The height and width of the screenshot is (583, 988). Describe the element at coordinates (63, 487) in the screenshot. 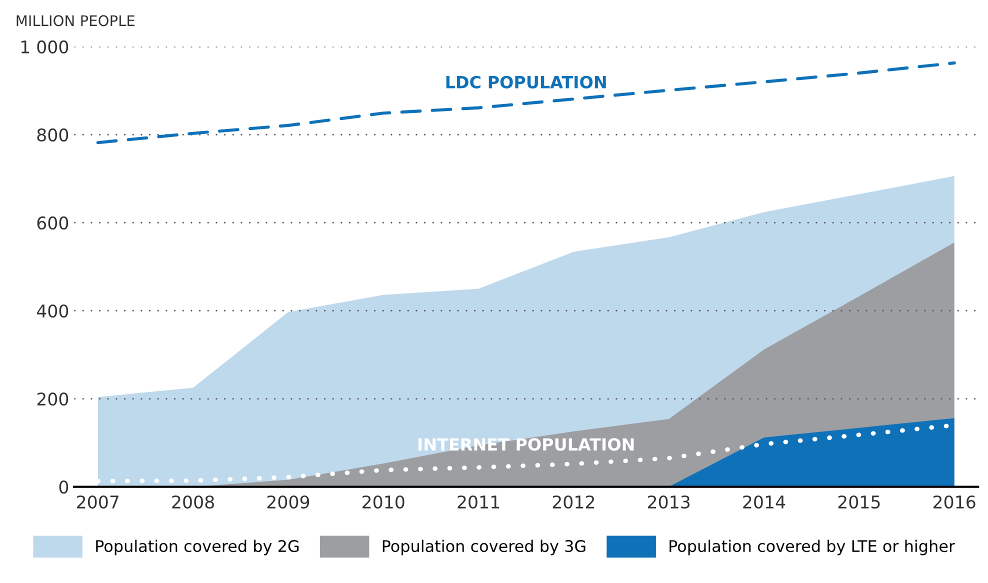

I see `y-tick-label: 0` at that location.